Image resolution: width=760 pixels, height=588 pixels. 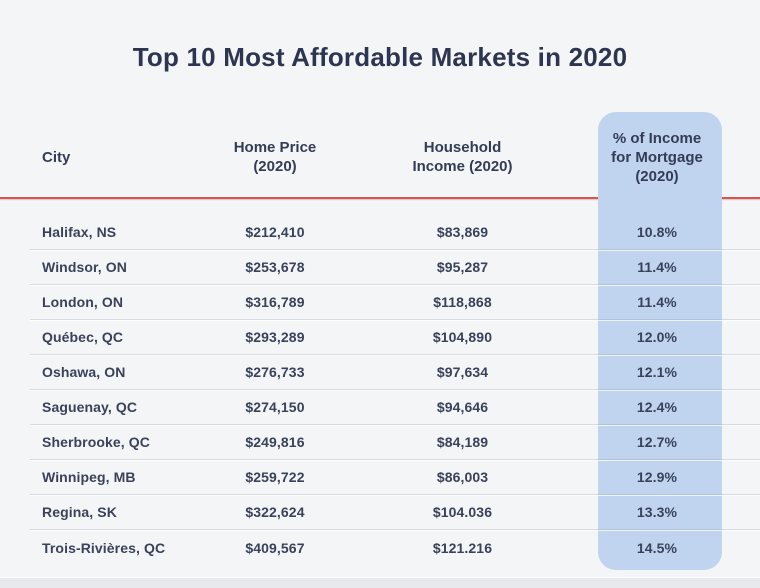 What do you see at coordinates (395, 337) in the screenshot?
I see `table-row: Québec, QC $293,289 $104,890 12.0%` at bounding box center [395, 337].